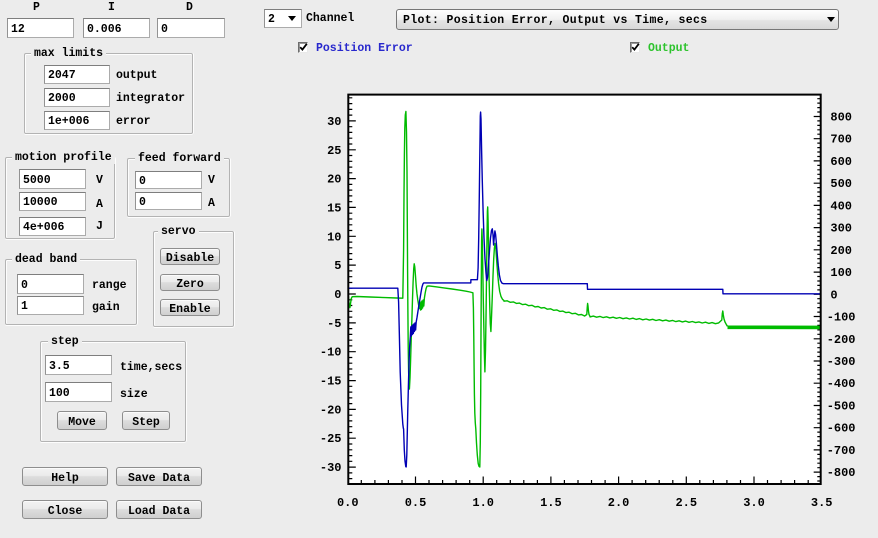  I want to click on svg-text: 1.5, so click(551, 503).